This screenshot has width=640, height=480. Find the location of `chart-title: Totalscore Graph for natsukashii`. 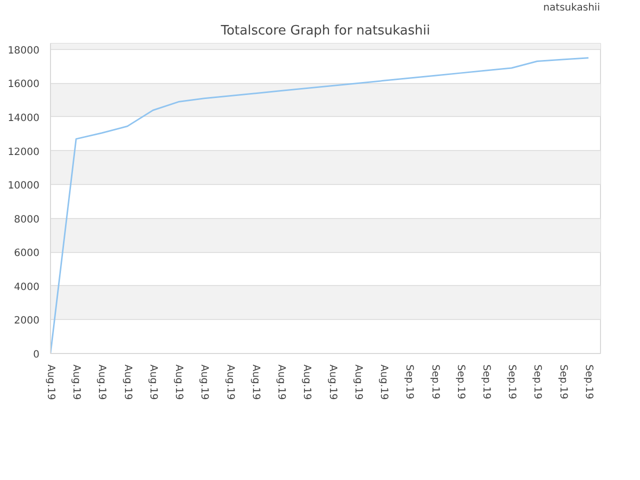

chart-title: Totalscore Graph for natsukashii is located at coordinates (325, 31).